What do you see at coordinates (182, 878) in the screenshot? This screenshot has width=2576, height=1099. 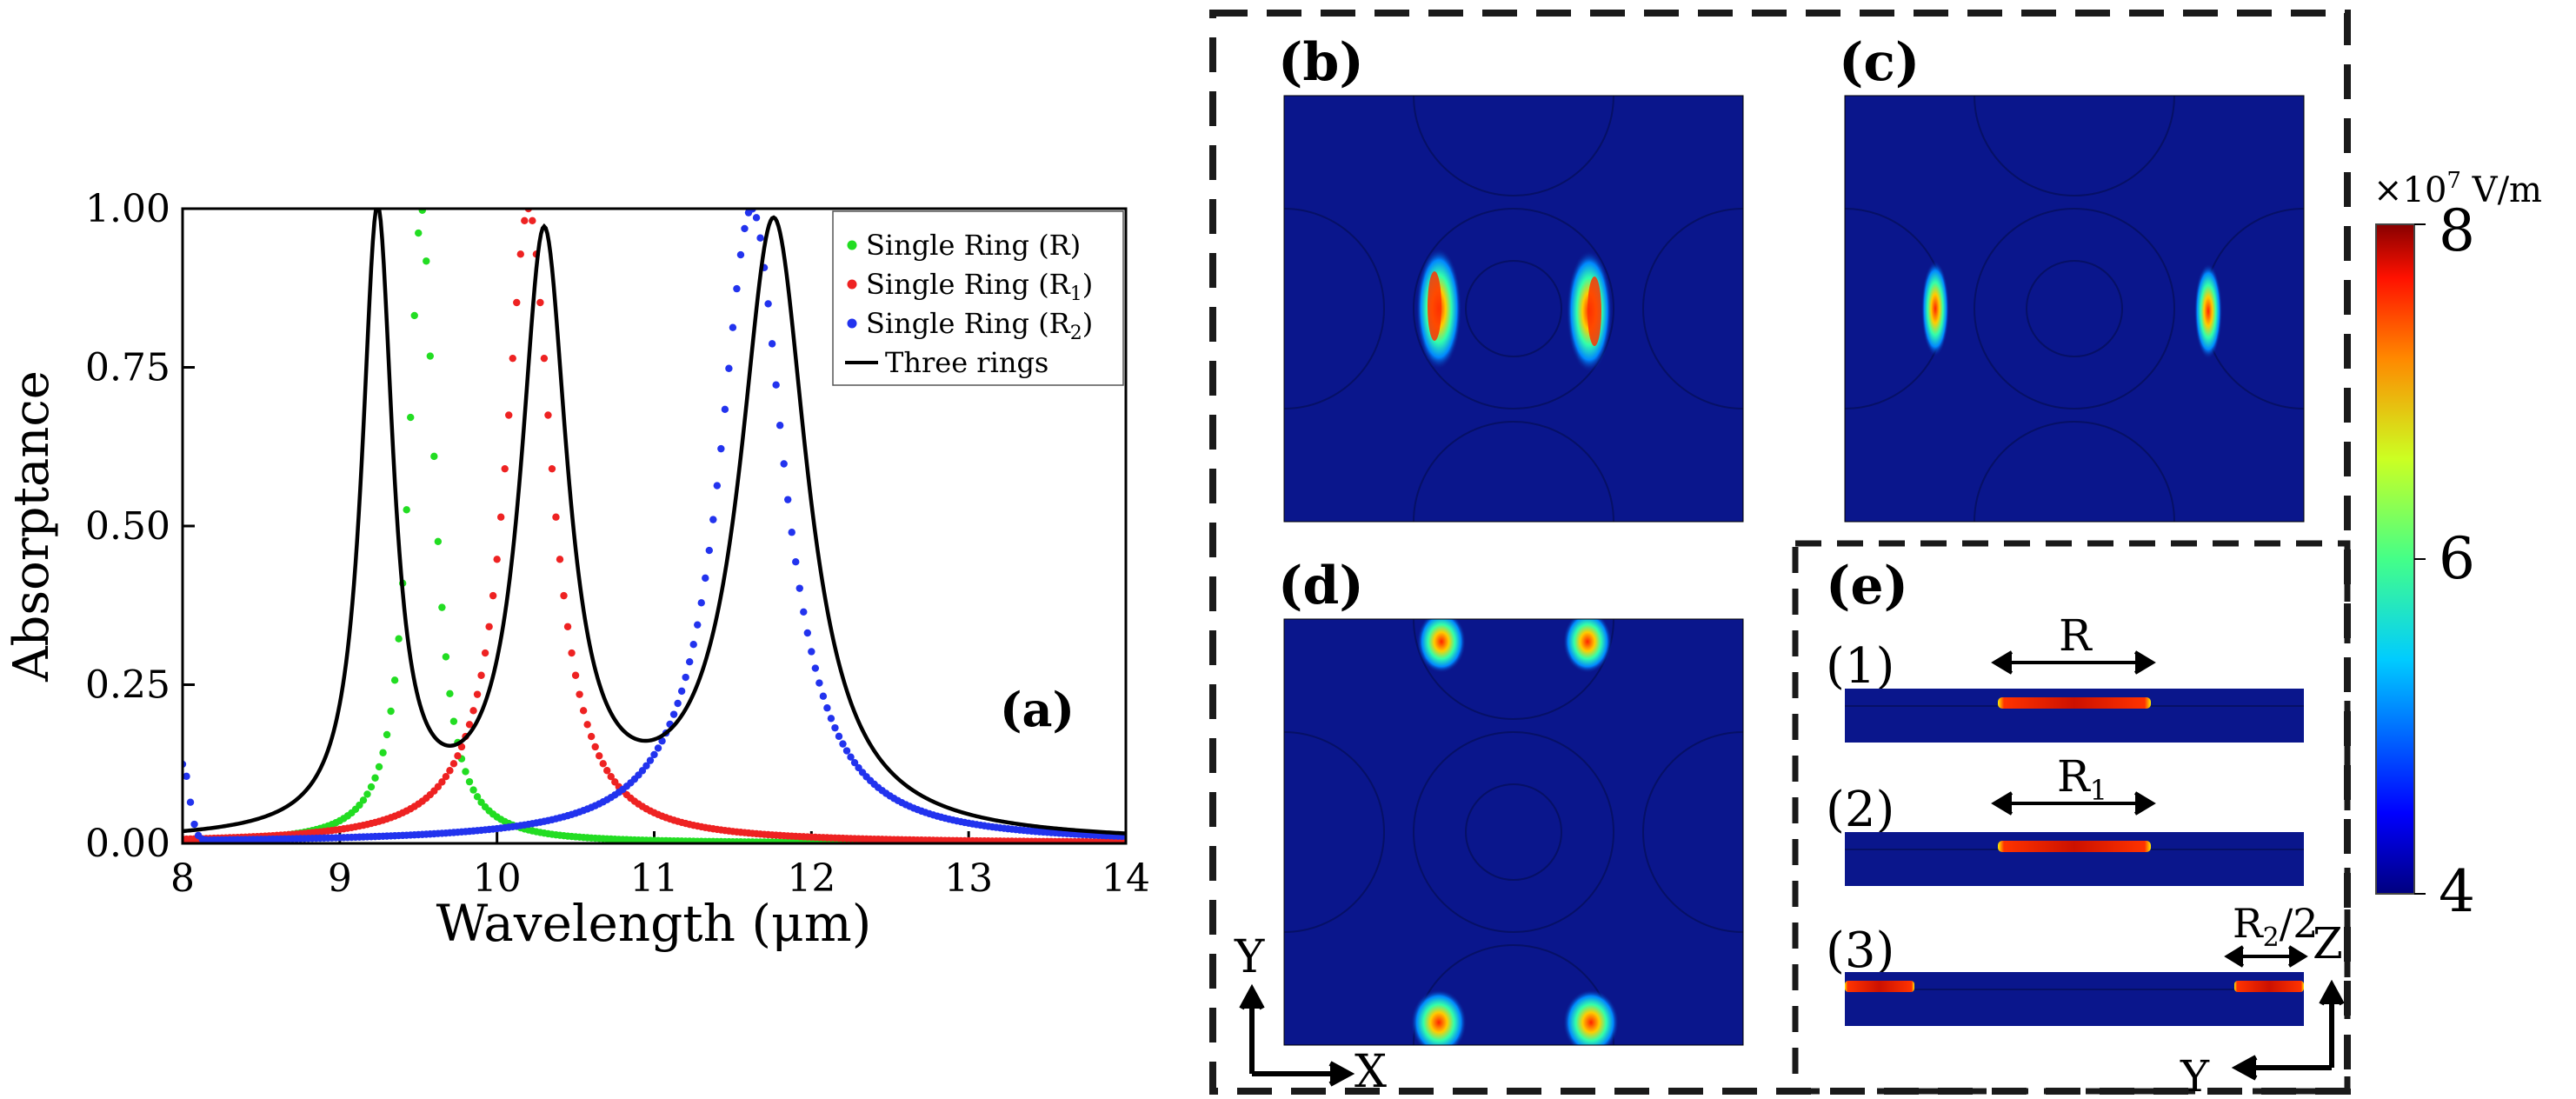 I see `x-tick-label: 8` at bounding box center [182, 878].